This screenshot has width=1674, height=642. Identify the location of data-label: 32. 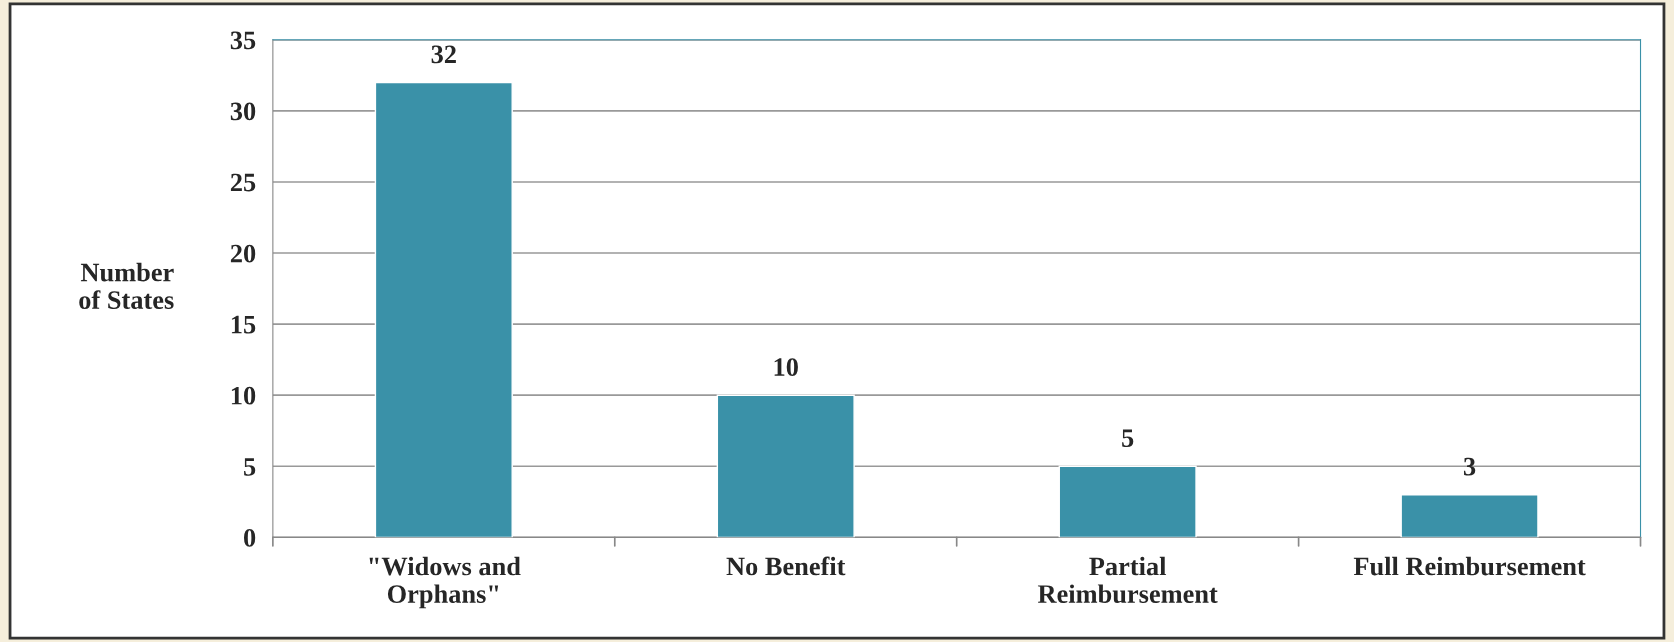
(443, 54).